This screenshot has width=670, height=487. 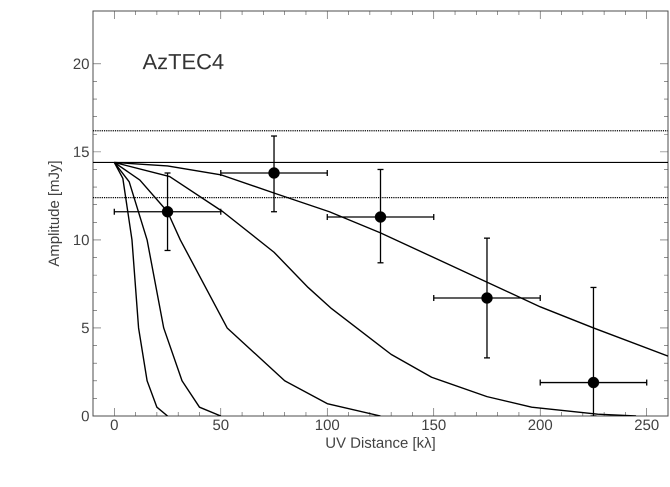 I want to click on x-tick-label: 150, so click(x=434, y=425).